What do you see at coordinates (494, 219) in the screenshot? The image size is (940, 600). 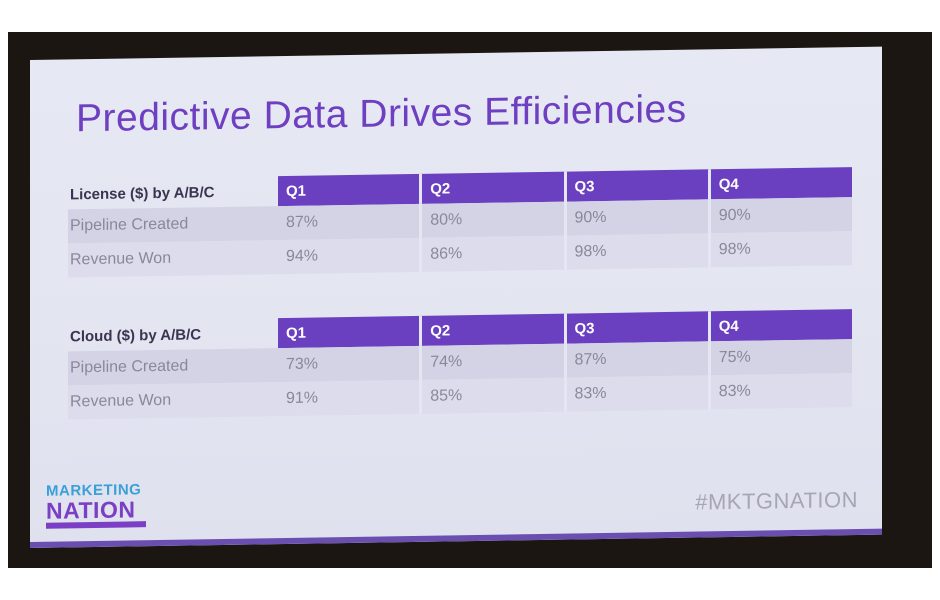 I see `table-cell: 80%` at bounding box center [494, 219].